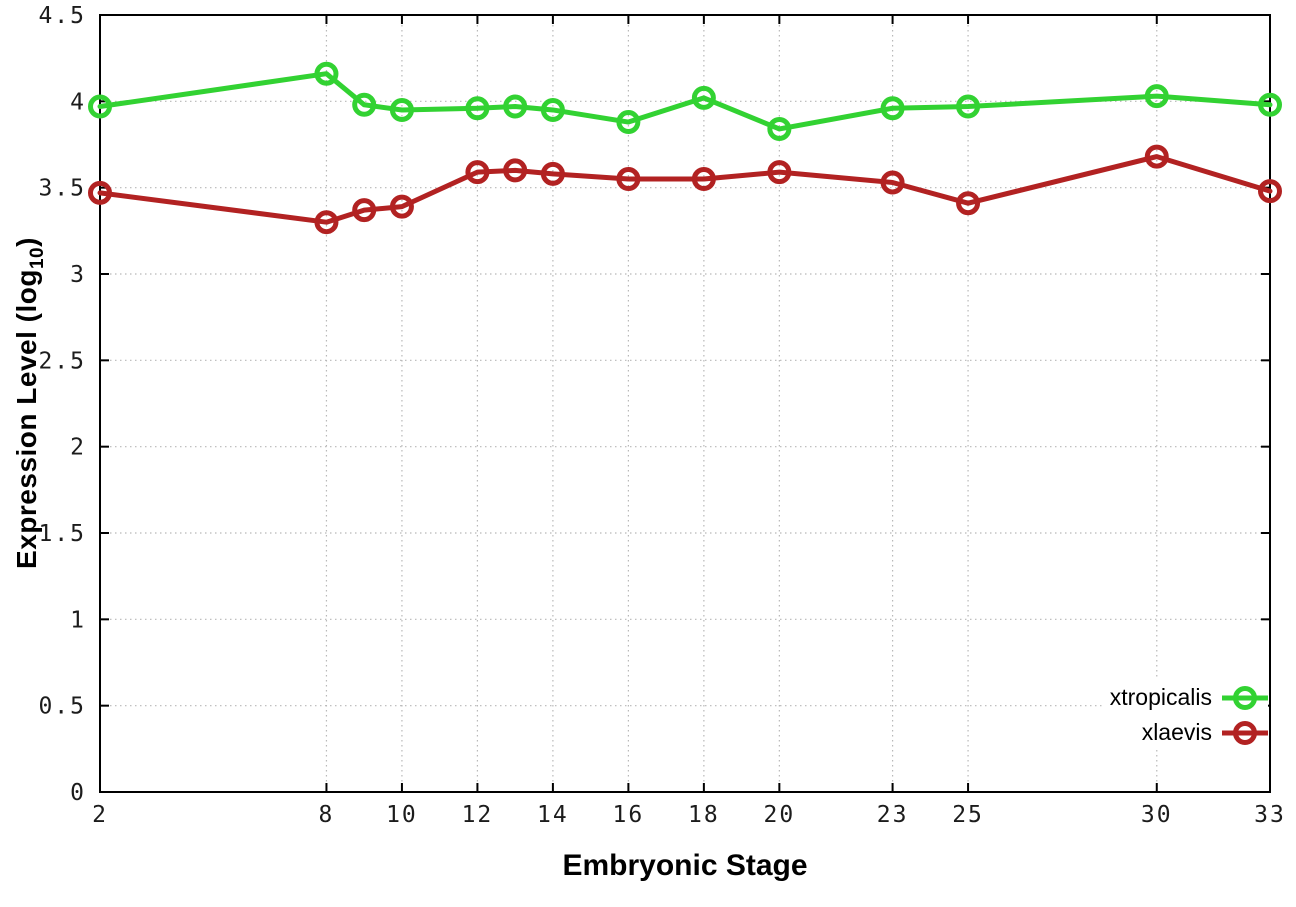 The image size is (1296, 907). I want to click on y-tick-label: 4.5, so click(62, 16).